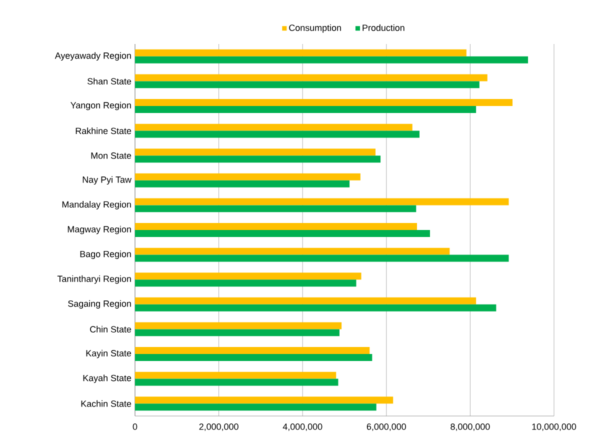 Image resolution: width=596 pixels, height=445 pixels. I want to click on y-tick-label: Bago Region, so click(105, 254).